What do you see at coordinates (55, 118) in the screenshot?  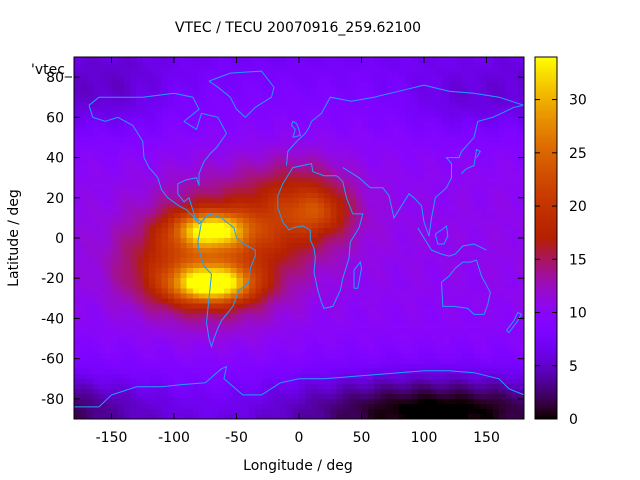 I see `y-tick-label: 60` at bounding box center [55, 118].